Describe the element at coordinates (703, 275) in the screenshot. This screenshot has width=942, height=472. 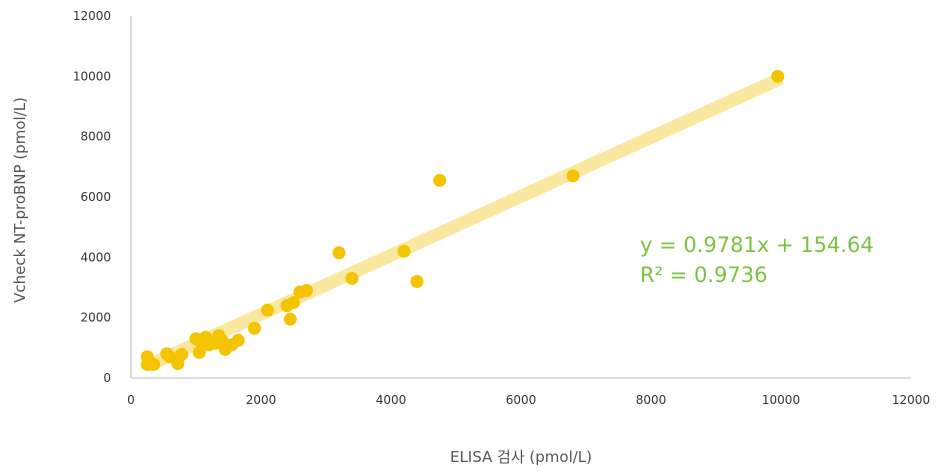
I see `trendline-r-squared: R² = 0.9736` at that location.